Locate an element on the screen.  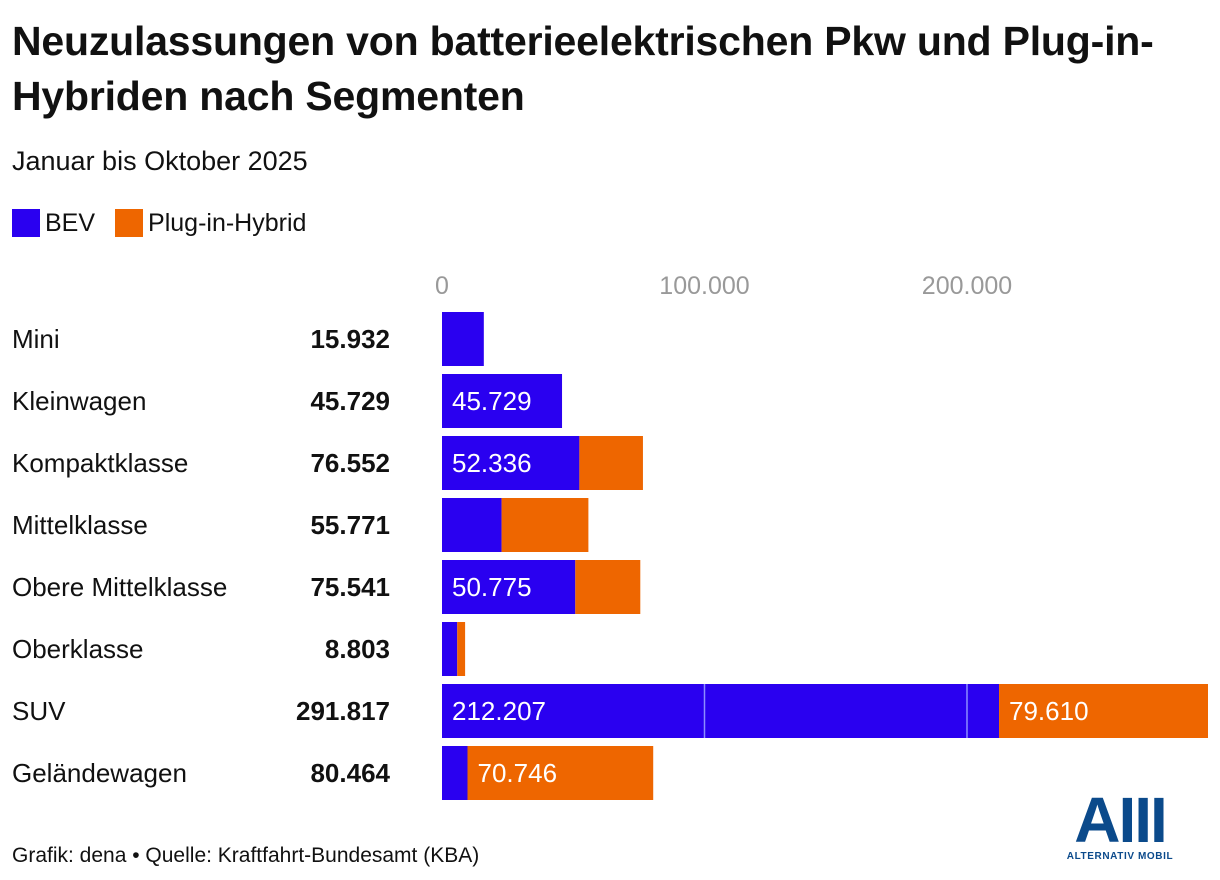
legend: BEV Plug-in-Hybrid is located at coordinates (169, 223).